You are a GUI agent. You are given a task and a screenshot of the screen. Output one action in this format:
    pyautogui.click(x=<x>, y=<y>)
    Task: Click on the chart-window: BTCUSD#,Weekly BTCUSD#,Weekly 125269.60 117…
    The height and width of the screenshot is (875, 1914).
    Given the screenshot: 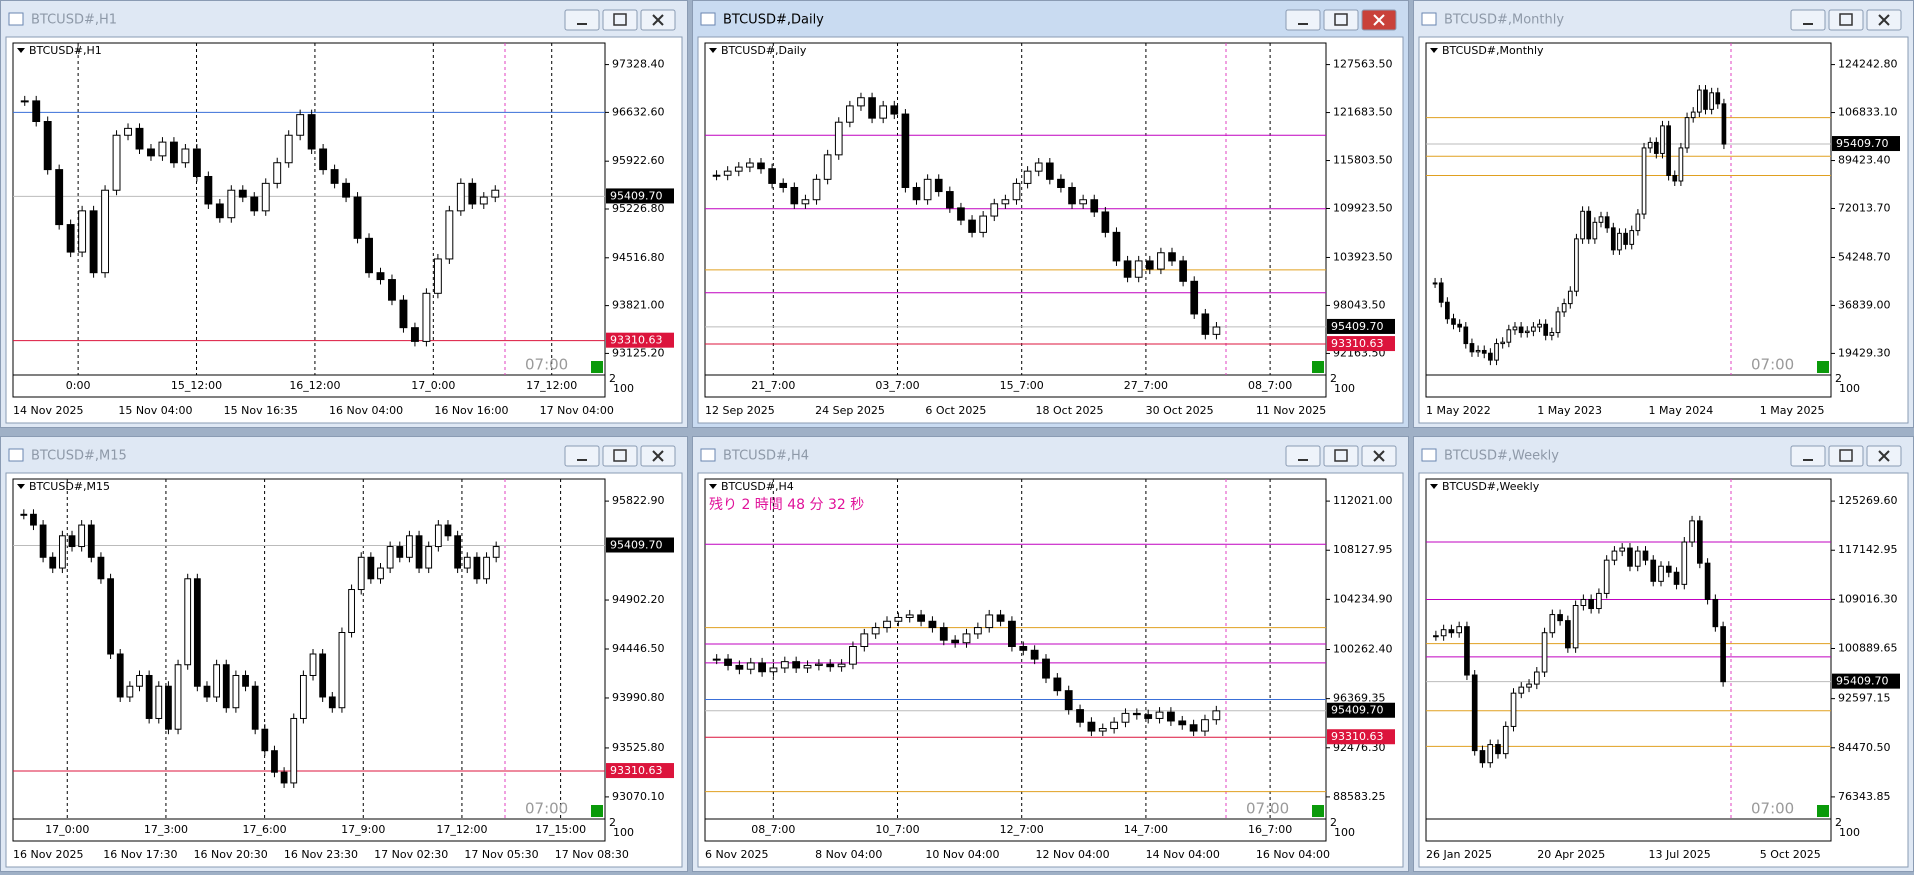 What is the action you would take?
    pyautogui.click(x=1663, y=654)
    